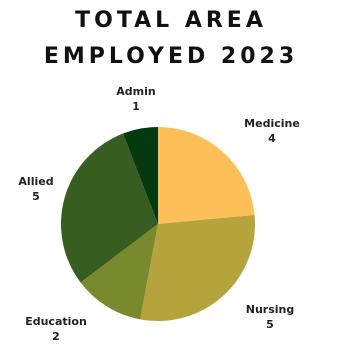 This screenshot has width=342, height=347. What do you see at coordinates (270, 309) in the screenshot?
I see `slice-label-nursing-name: Nursing` at bounding box center [270, 309].